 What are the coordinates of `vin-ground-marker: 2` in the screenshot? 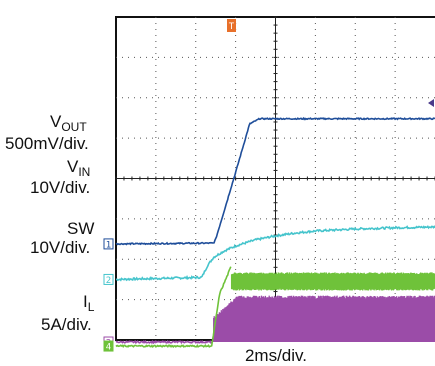 It's located at (108, 279).